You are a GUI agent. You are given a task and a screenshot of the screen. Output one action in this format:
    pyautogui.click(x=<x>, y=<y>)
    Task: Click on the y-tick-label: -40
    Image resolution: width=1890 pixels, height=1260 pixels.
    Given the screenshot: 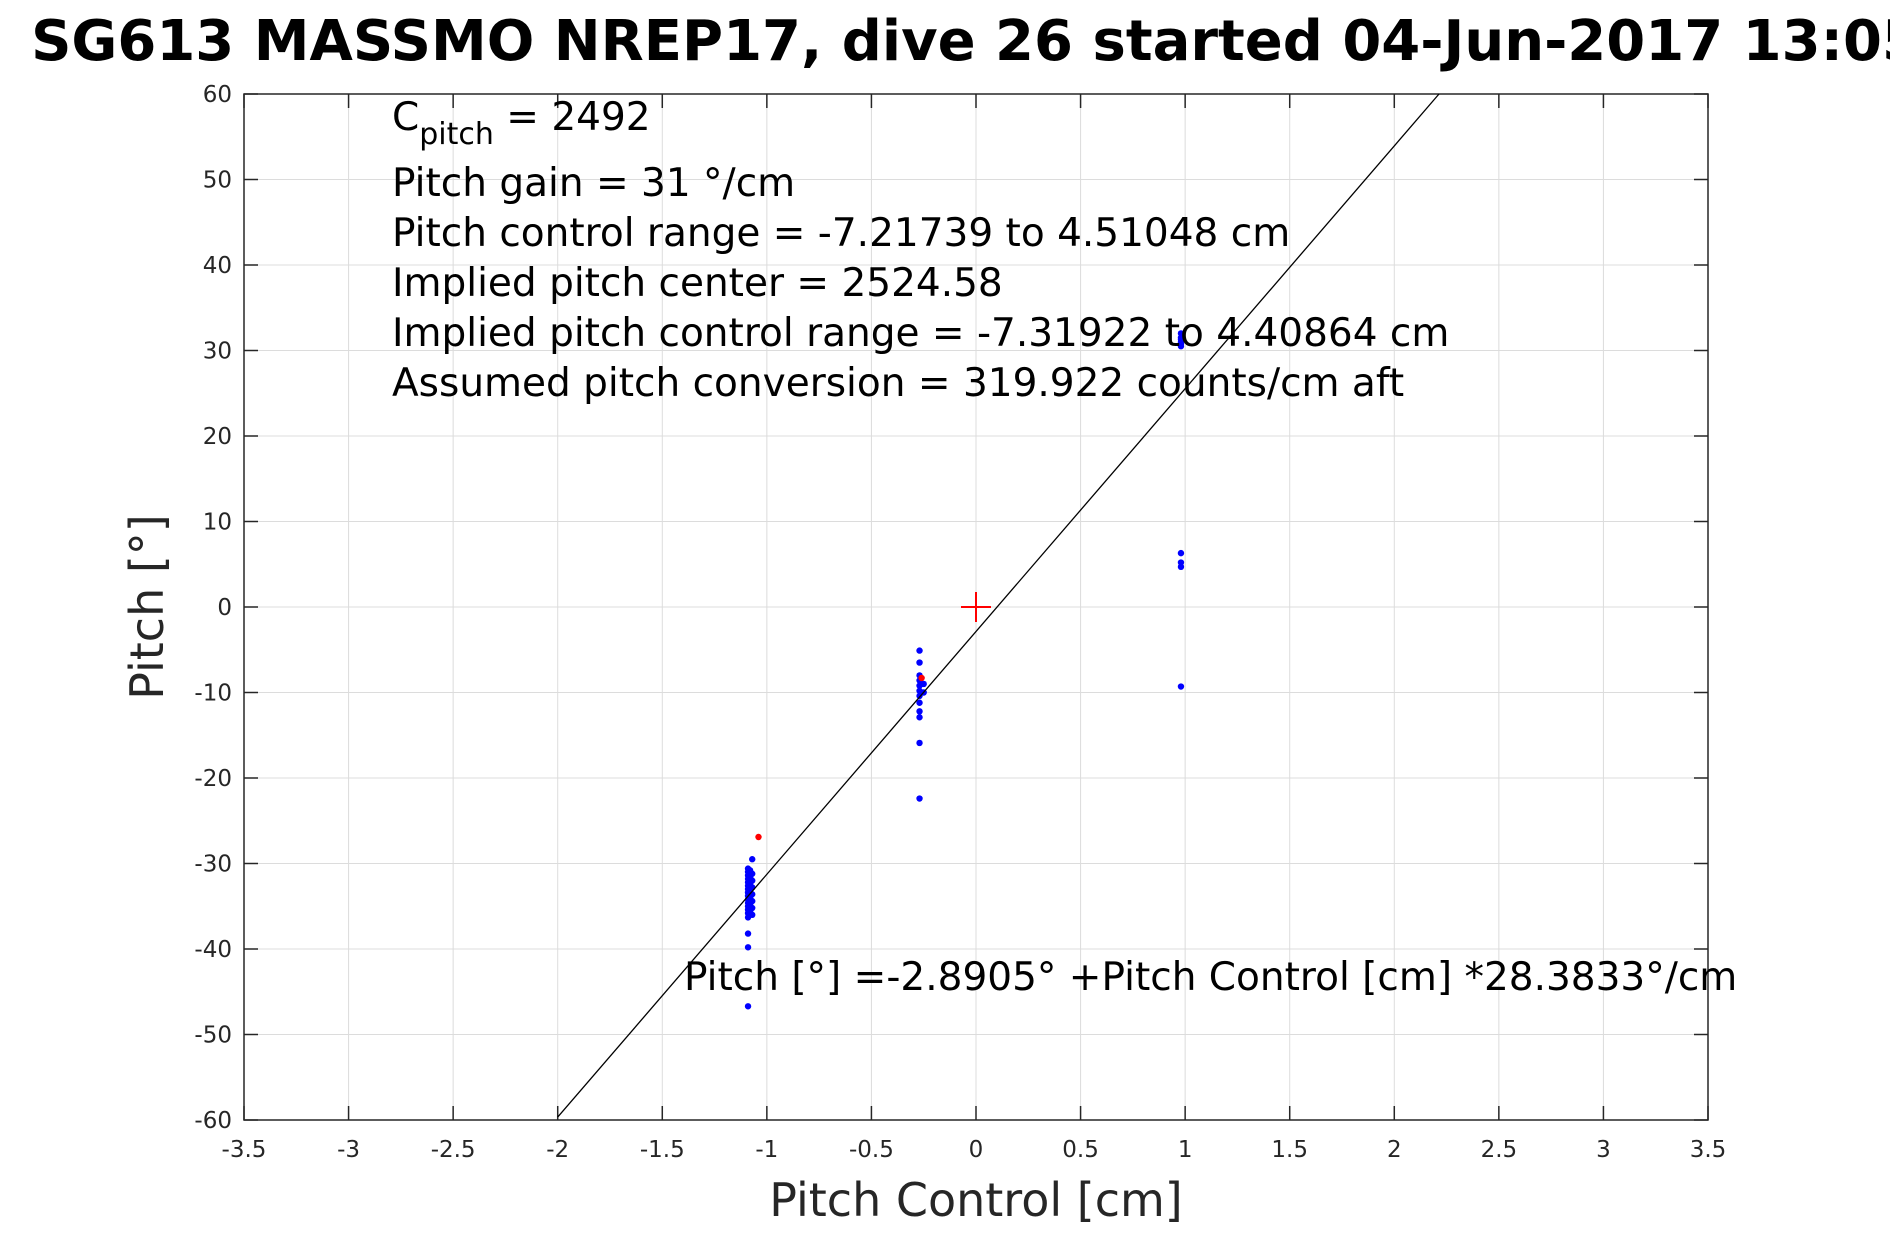 What is the action you would take?
    pyautogui.click(x=213, y=950)
    